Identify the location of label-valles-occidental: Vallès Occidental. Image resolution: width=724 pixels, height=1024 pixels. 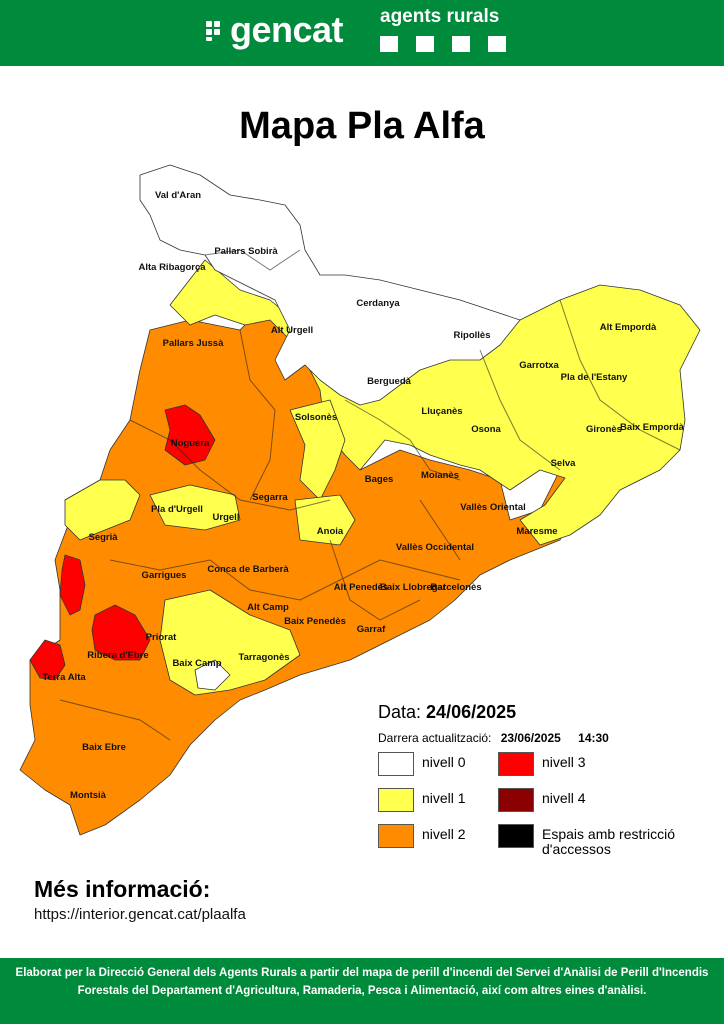
(435, 547).